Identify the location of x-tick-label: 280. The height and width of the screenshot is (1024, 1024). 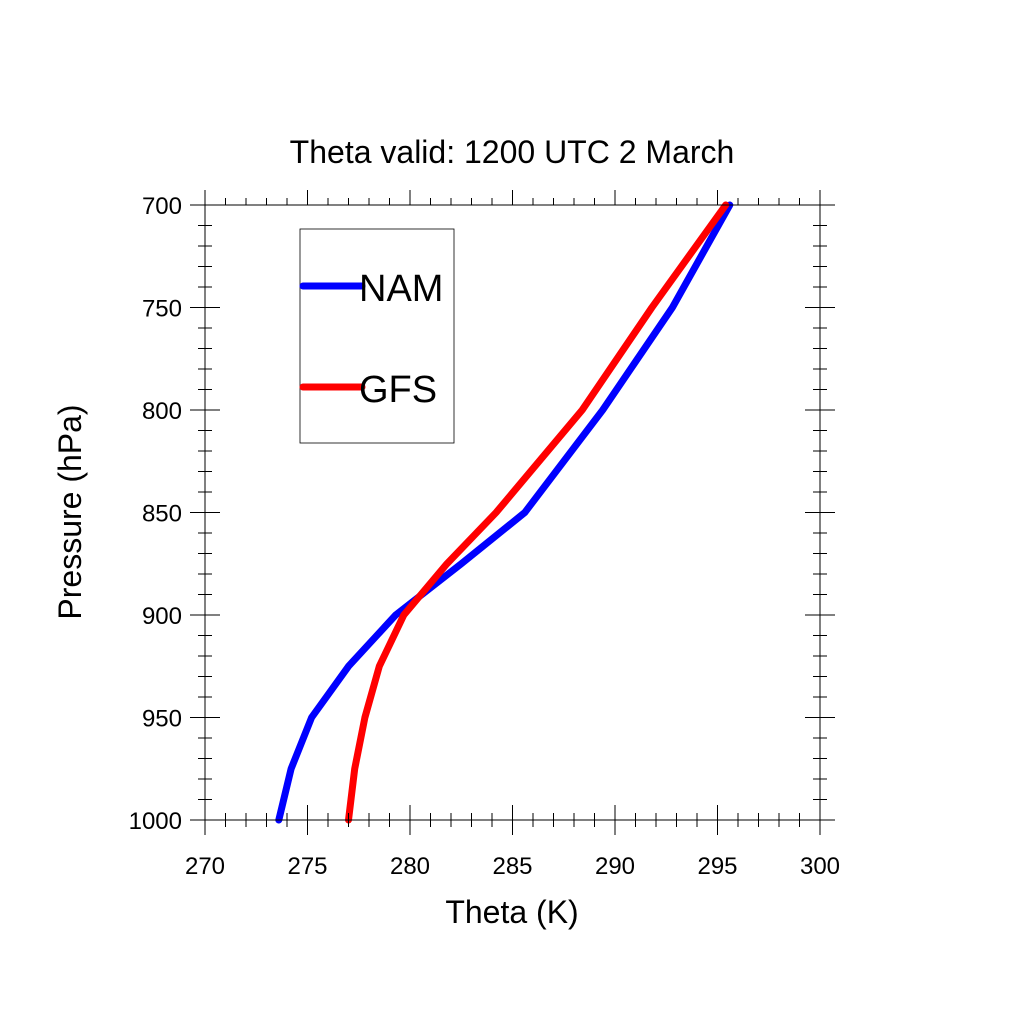
(410, 866).